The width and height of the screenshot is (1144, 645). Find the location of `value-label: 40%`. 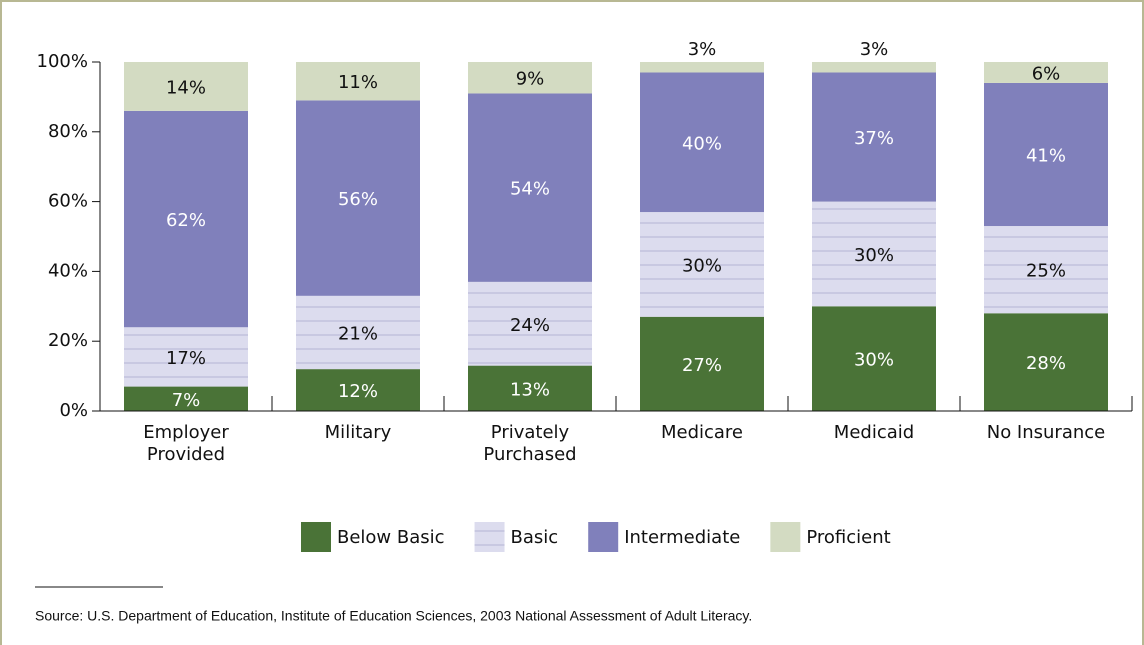

value-label: 40% is located at coordinates (702, 143).